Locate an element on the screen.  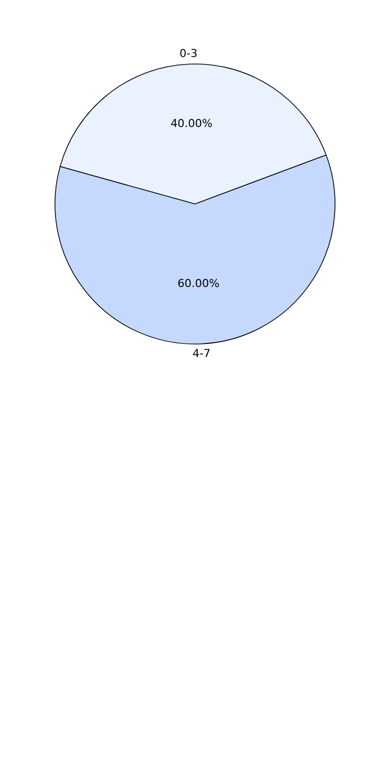
data-label: 60.00% is located at coordinates (198, 283).